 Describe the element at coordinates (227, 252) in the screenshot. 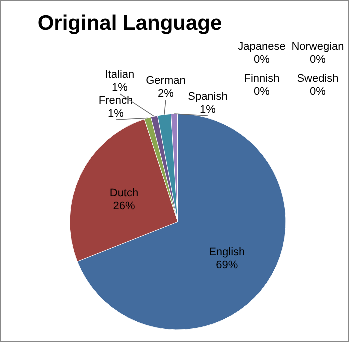

I see `slice-label: English` at that location.